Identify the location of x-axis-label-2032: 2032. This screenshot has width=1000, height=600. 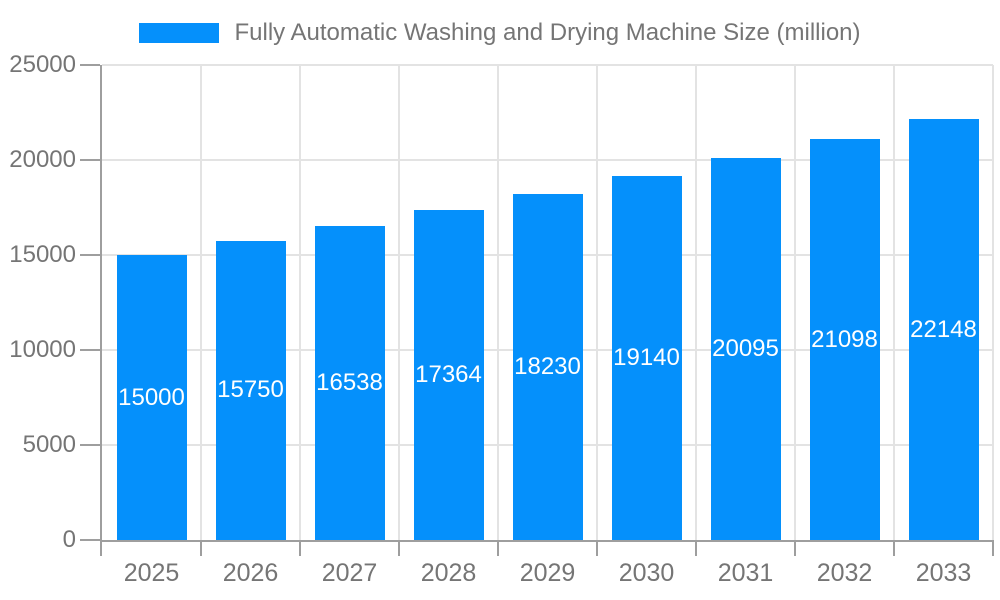
(844, 573).